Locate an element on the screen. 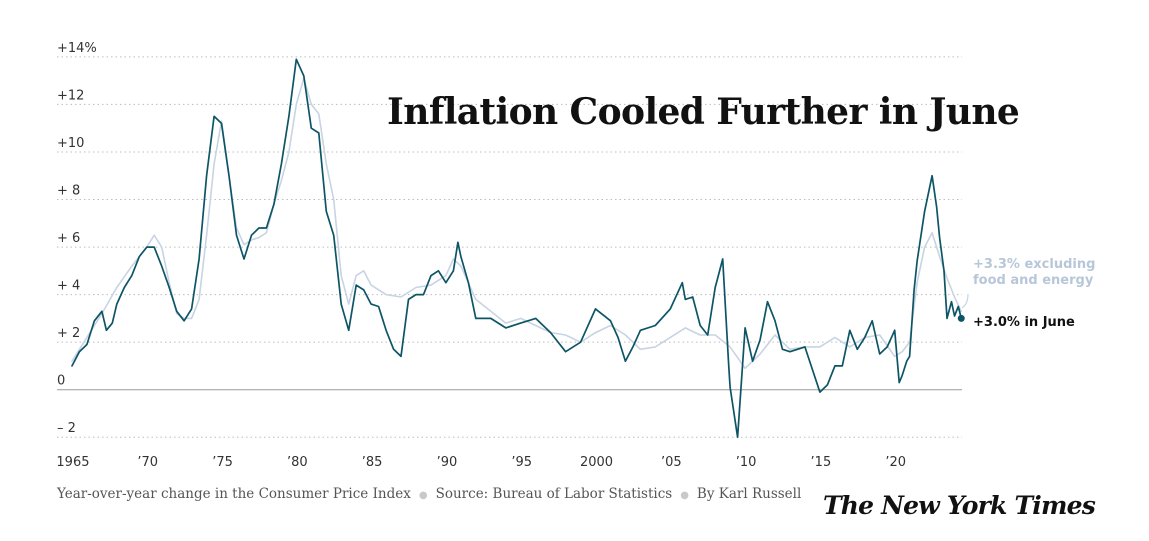 Image resolution: width=1149 pixels, height=541 pixels. y-tick-label: 0 is located at coordinates (61, 381).